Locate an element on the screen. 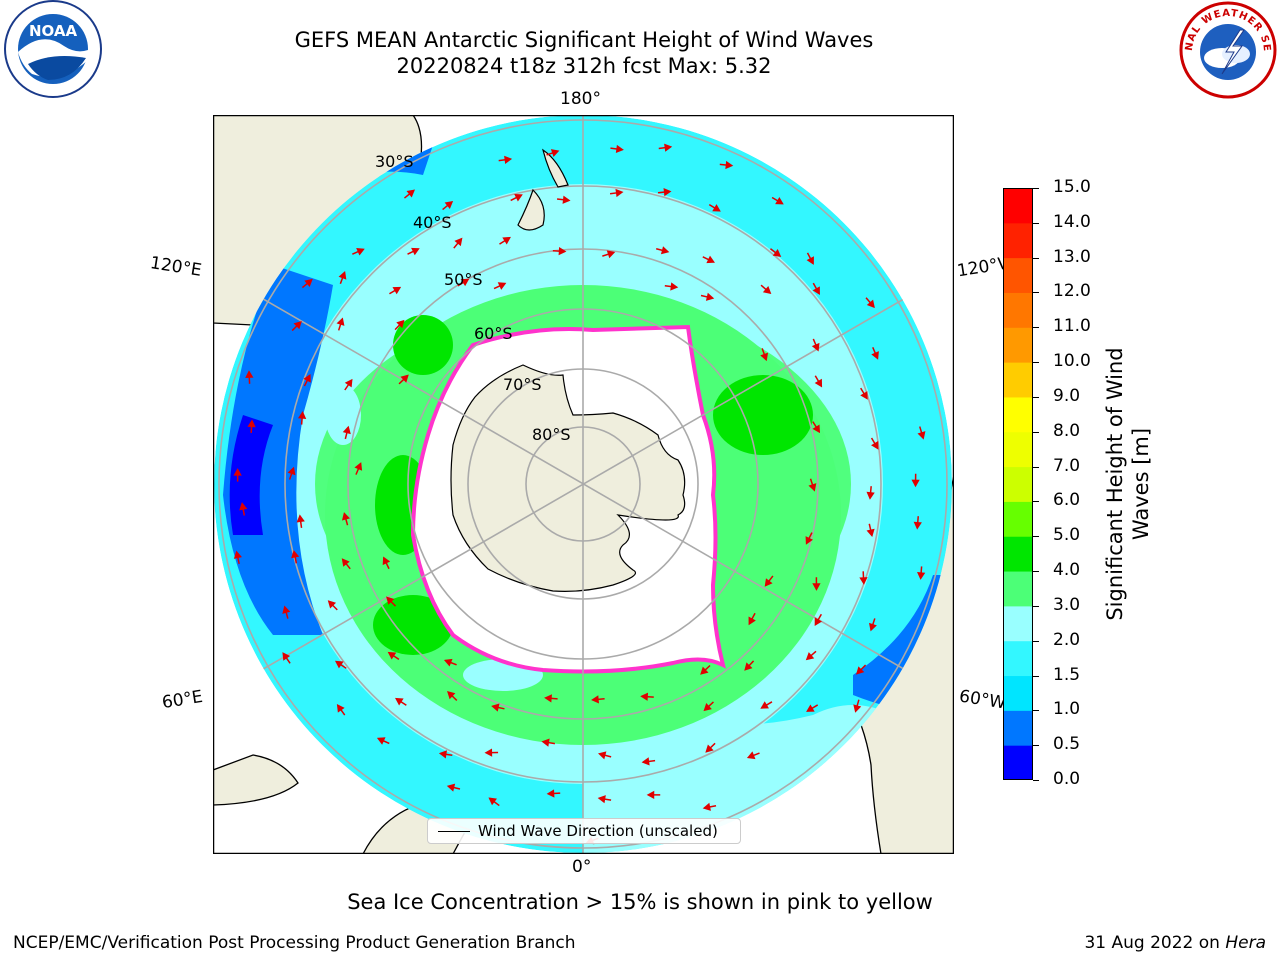  colorbar-tick-label: 13.0 is located at coordinates (1072, 256).